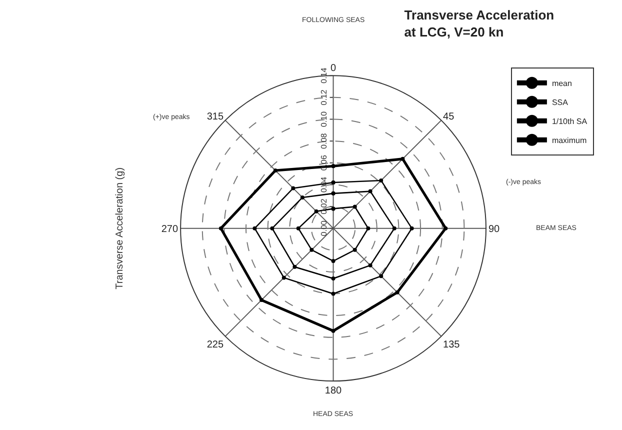 Image resolution: width=622 pixels, height=430 pixels. What do you see at coordinates (324, 75) in the screenshot?
I see `y-tick-label: 0.14` at bounding box center [324, 75].